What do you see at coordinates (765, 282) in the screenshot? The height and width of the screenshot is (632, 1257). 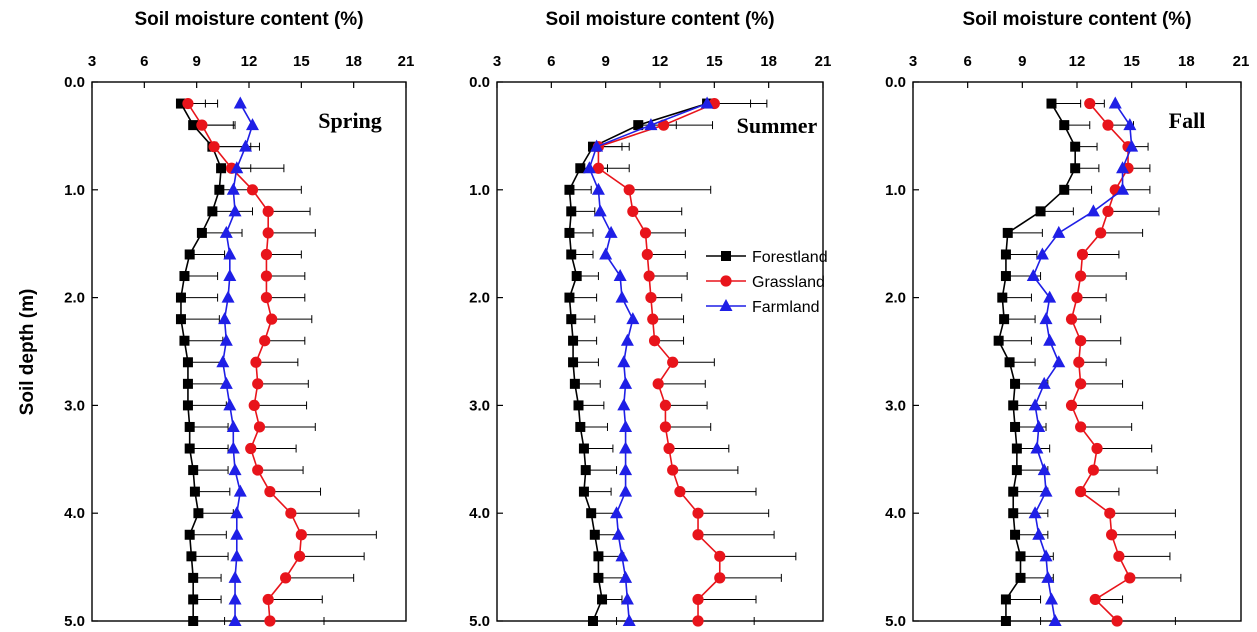 I see `legend-item-grassland: Grassland` at bounding box center [765, 282].